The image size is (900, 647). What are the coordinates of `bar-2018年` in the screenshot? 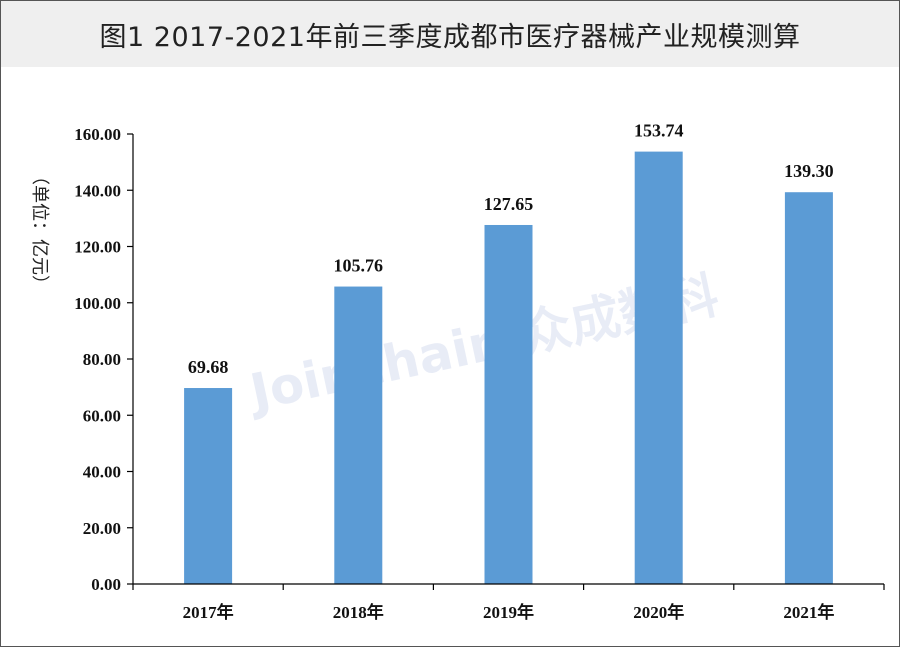 It's located at (358, 435).